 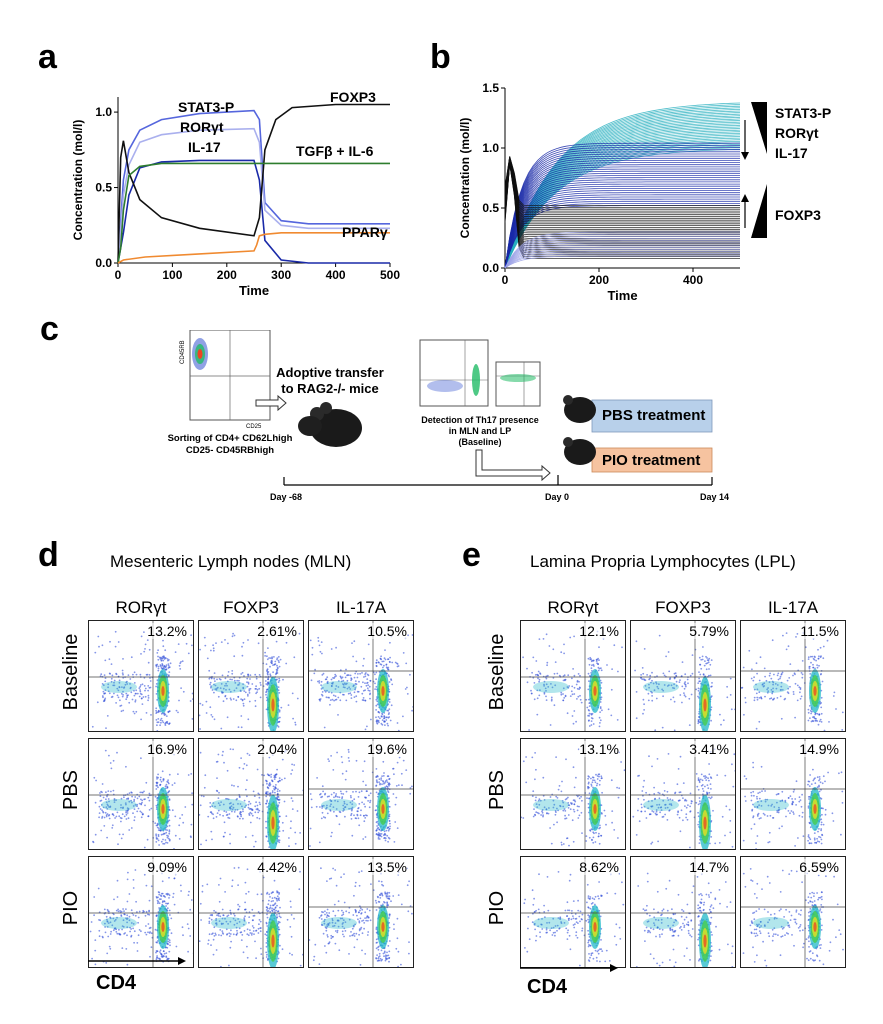 I want to click on flow-plot: 16.9%, so click(x=141, y=794).